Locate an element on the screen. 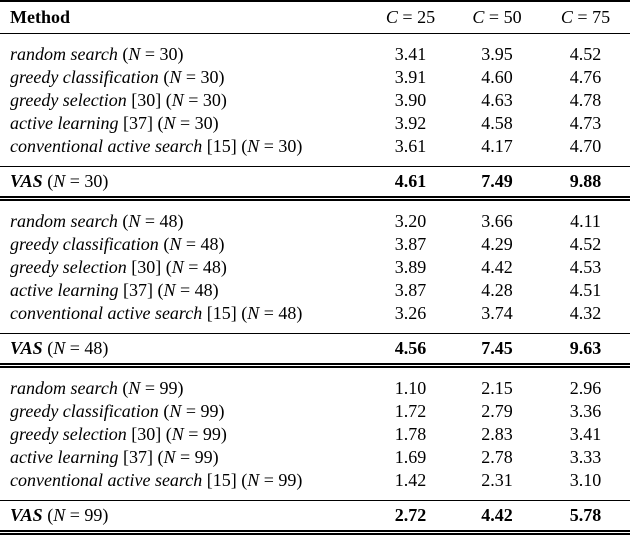  value-cell: 4.29 is located at coordinates (497, 243).